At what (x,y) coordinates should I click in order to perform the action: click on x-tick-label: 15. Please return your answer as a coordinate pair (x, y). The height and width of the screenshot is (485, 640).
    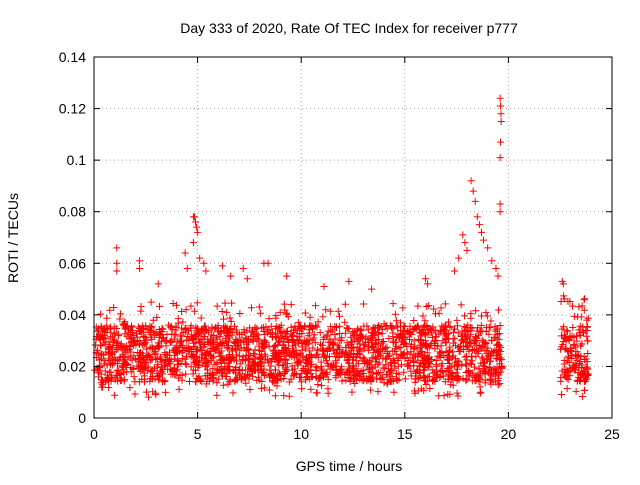
    Looking at the image, I should click on (405, 434).